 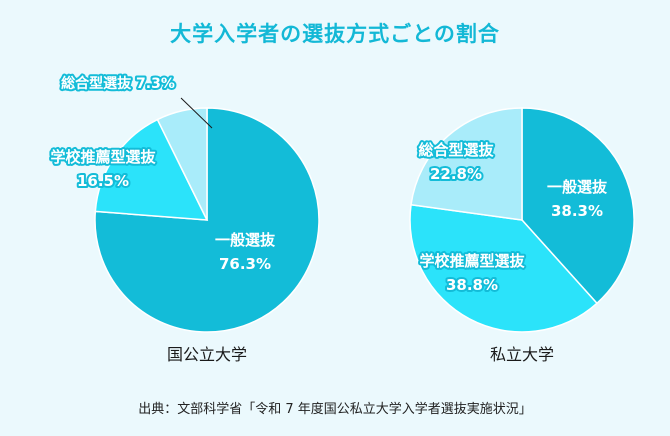 What do you see at coordinates (456, 150) in the screenshot?
I see `slice-label-2-3: 総合型選抜` at bounding box center [456, 150].